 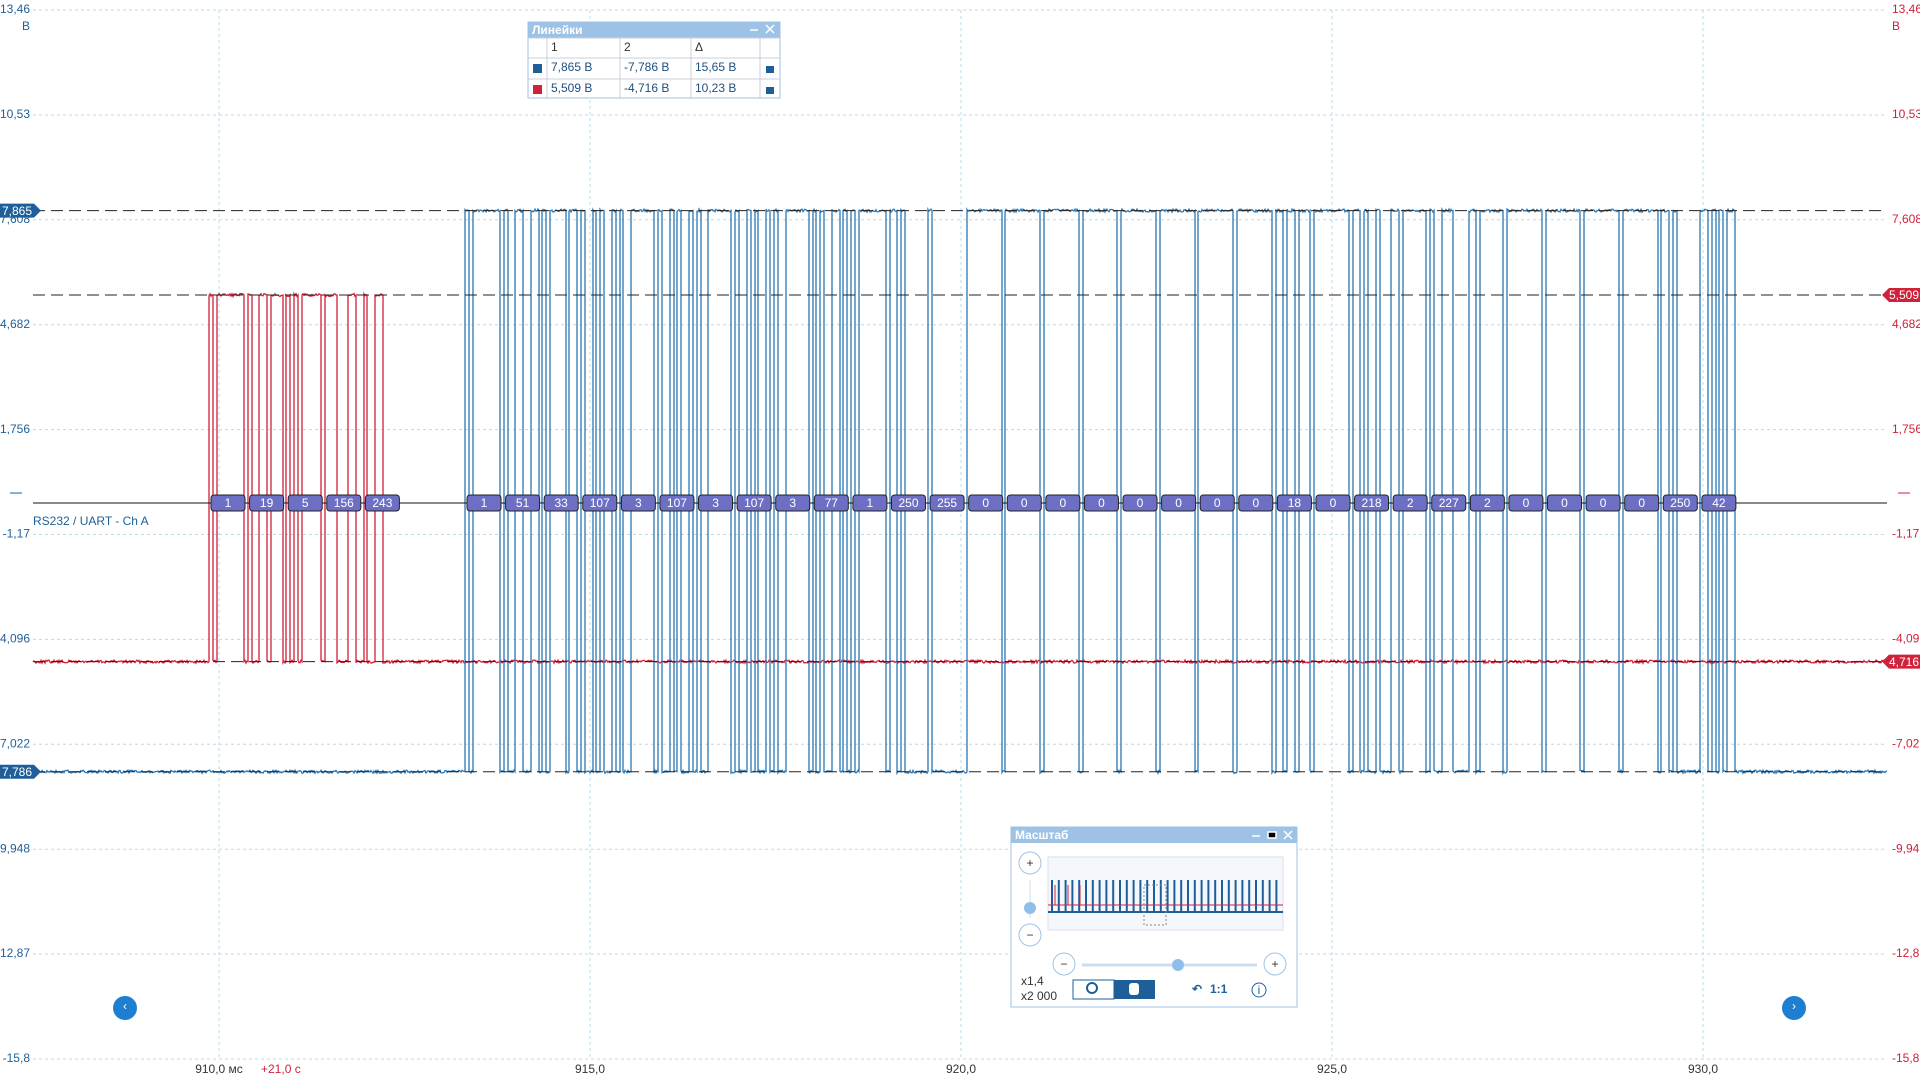 What do you see at coordinates (15, 848) in the screenshot?
I see `left-tick-label: -9,948` at bounding box center [15, 848].